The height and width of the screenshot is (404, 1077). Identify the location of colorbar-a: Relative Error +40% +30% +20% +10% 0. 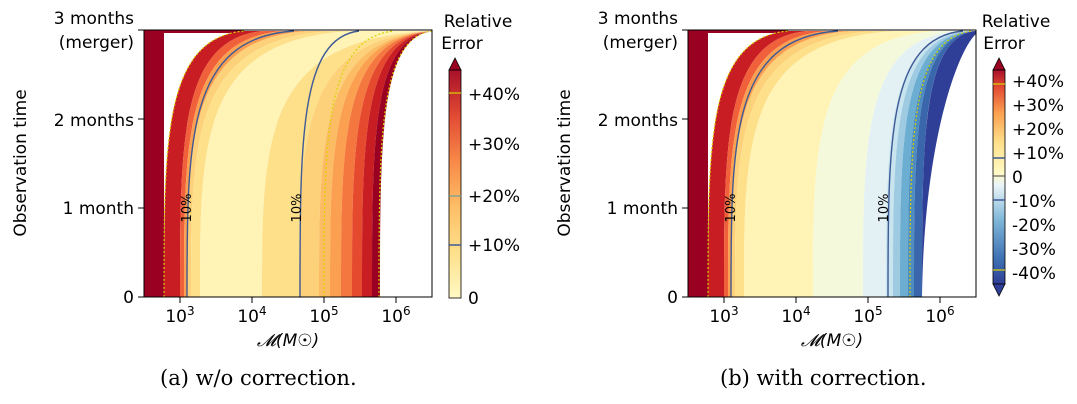
(480, 160).